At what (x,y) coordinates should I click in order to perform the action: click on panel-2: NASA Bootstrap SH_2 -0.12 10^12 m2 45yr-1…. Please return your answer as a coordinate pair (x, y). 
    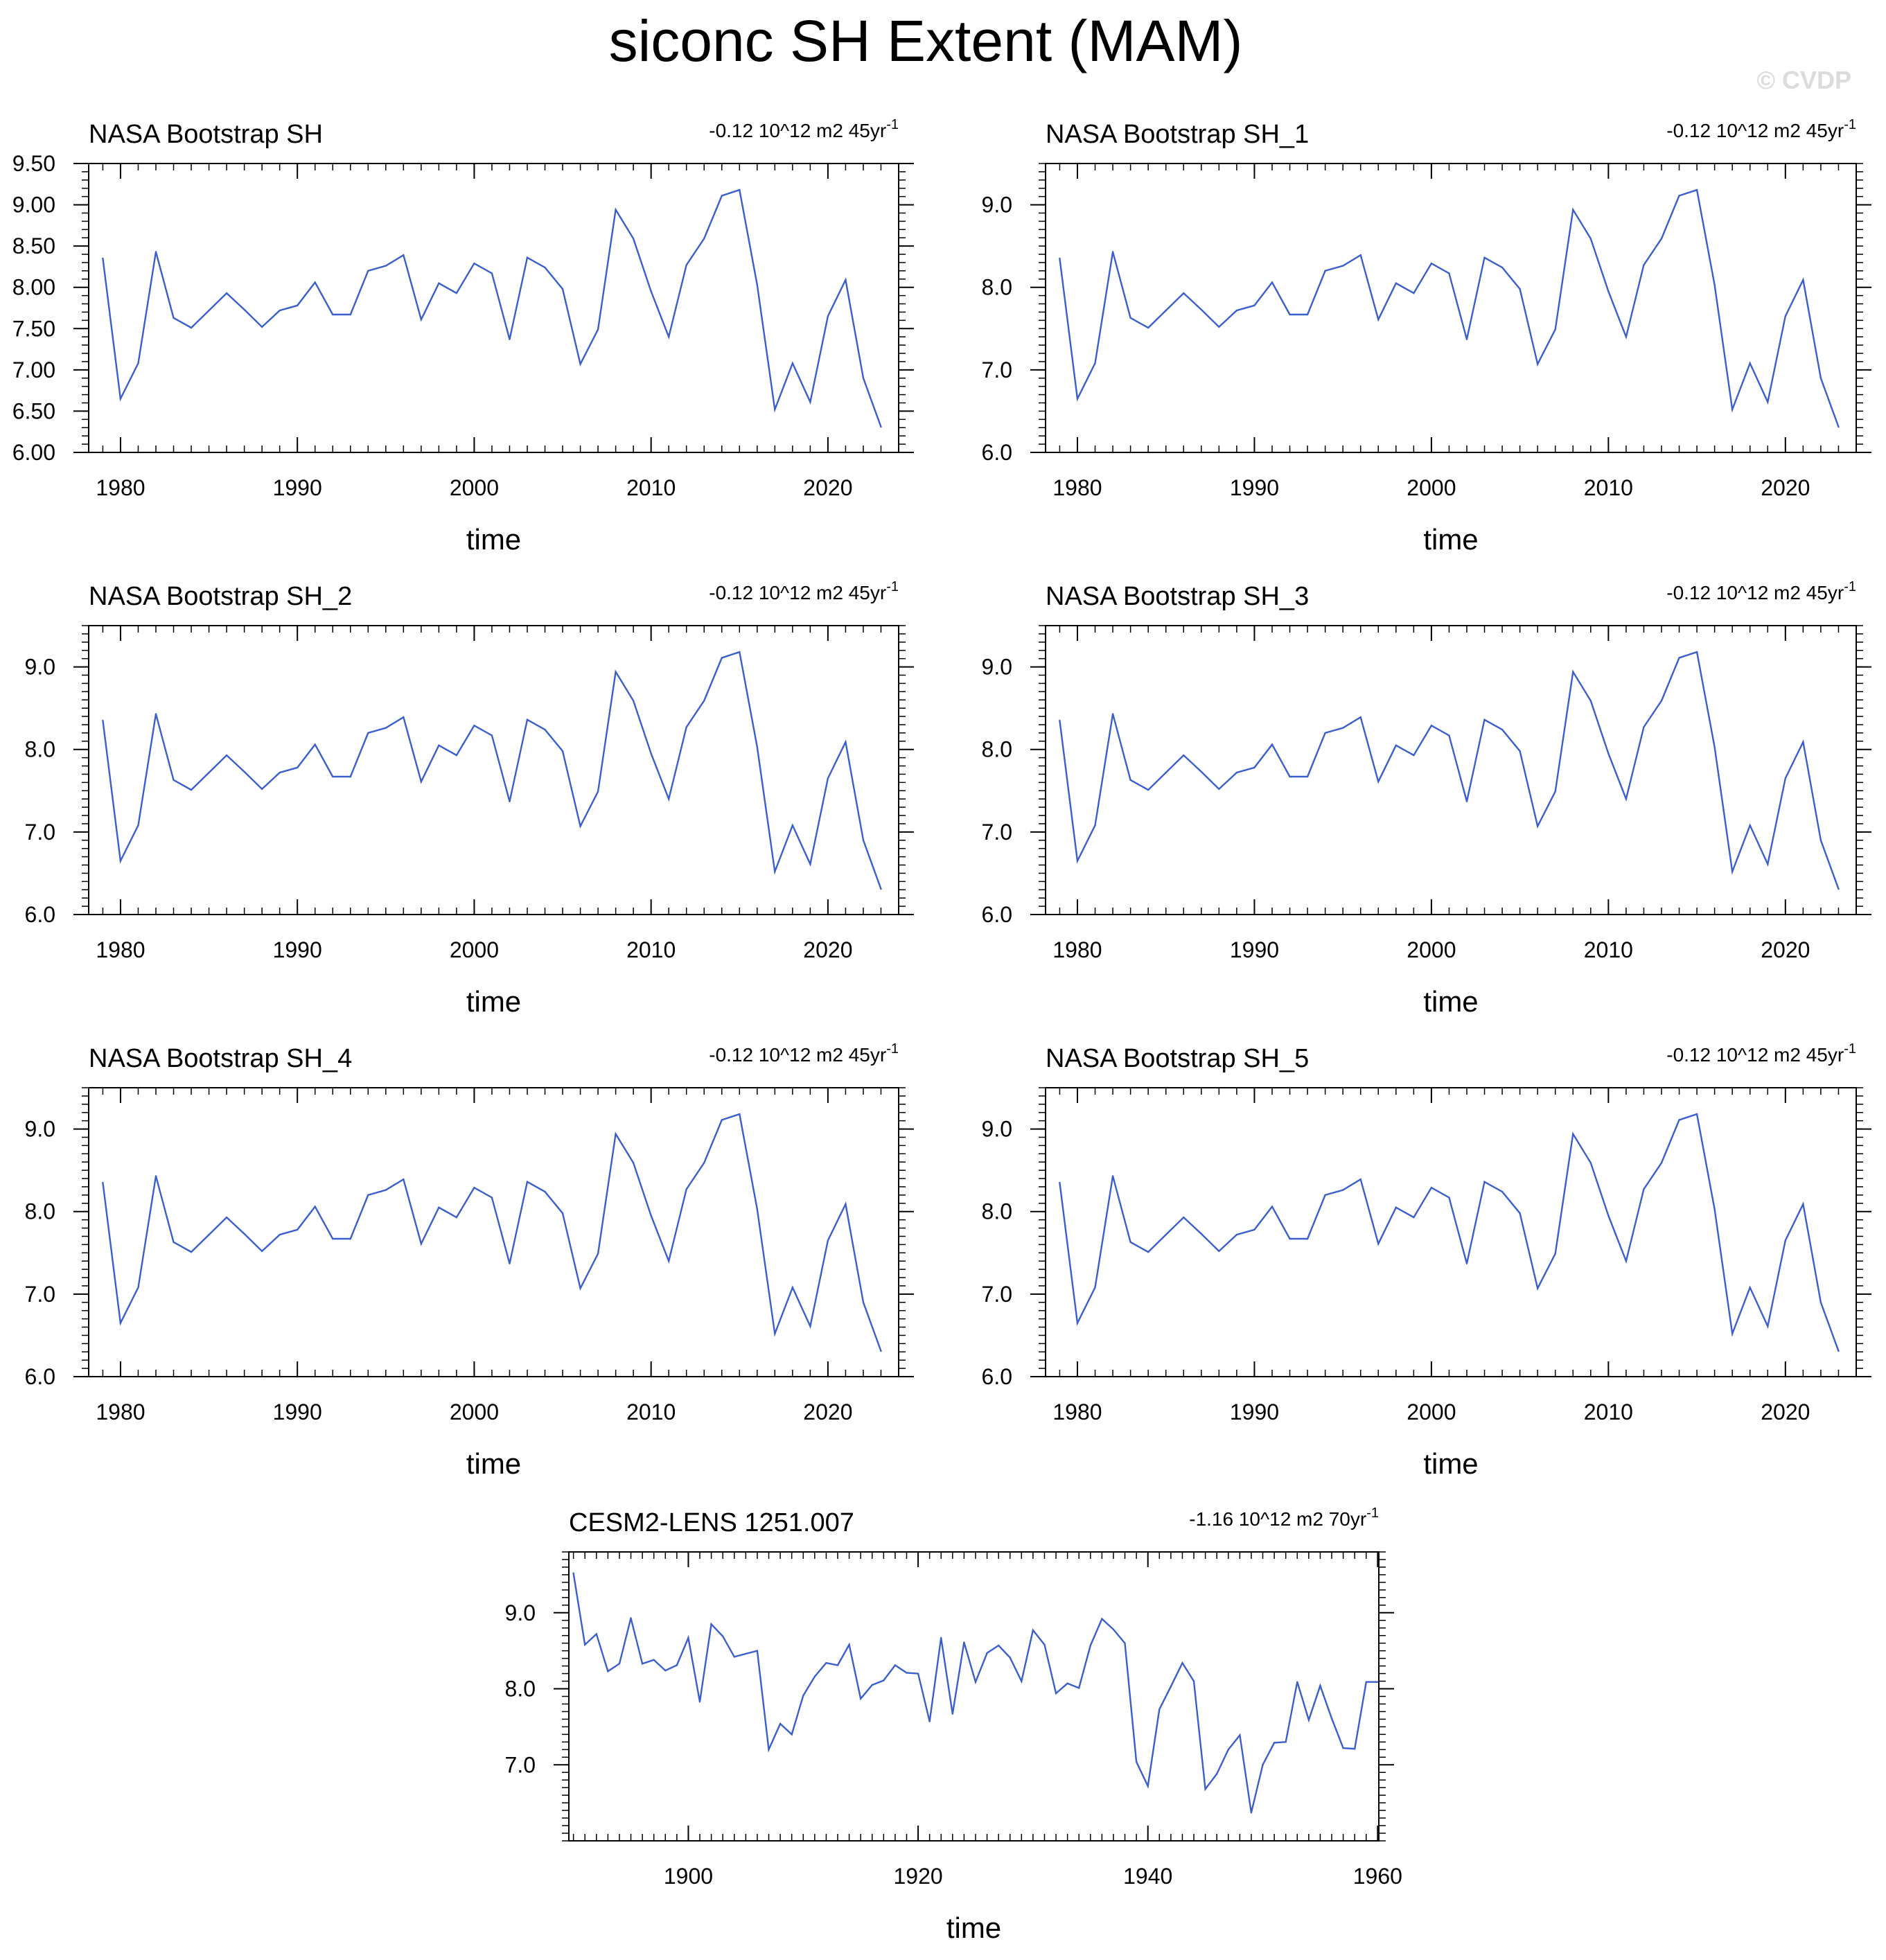
    Looking at the image, I should click on (469, 799).